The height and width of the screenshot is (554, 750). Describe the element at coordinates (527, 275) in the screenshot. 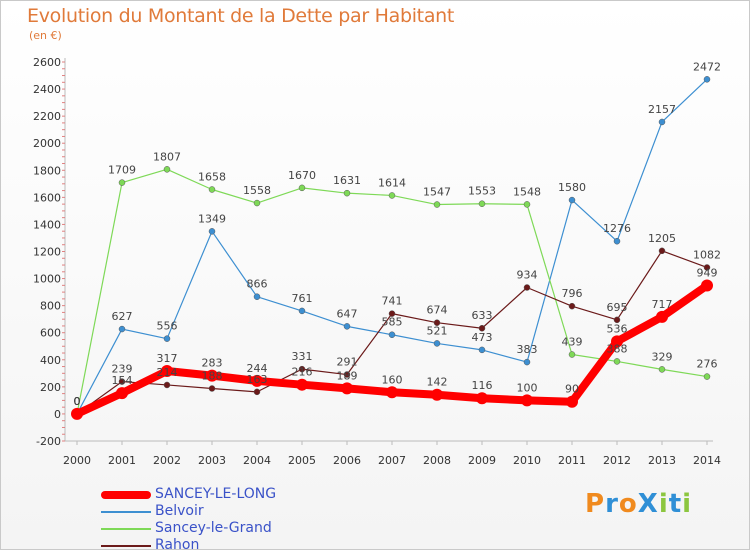

I see `data-label-rahon: 934` at that location.